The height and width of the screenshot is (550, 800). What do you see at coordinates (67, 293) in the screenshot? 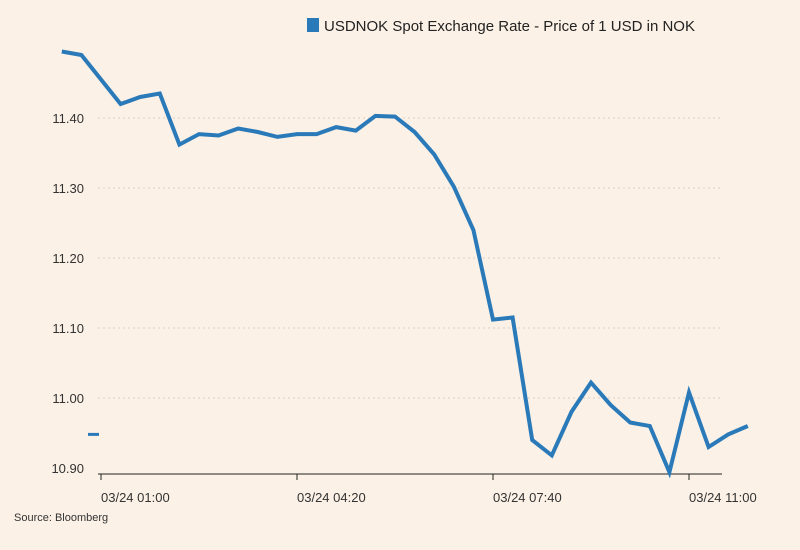
I see `y-axis: 11.40 11.30 11.20 11.10 11.00 10.90` at bounding box center [67, 293].